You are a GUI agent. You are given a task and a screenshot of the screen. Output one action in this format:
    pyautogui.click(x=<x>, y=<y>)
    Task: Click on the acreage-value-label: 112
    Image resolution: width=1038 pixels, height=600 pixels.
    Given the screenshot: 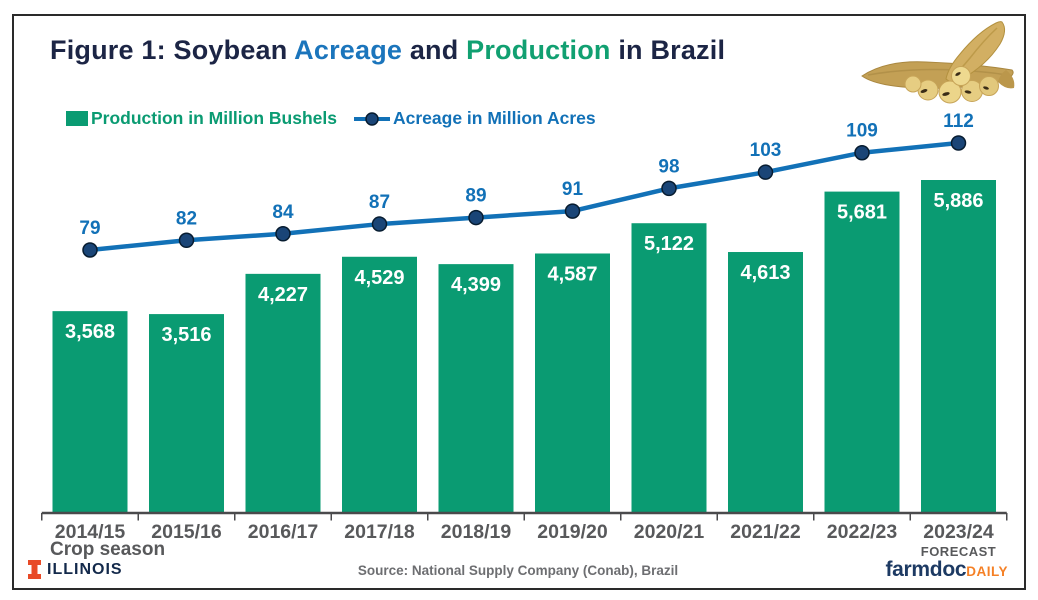 What is the action you would take?
    pyautogui.click(x=958, y=121)
    